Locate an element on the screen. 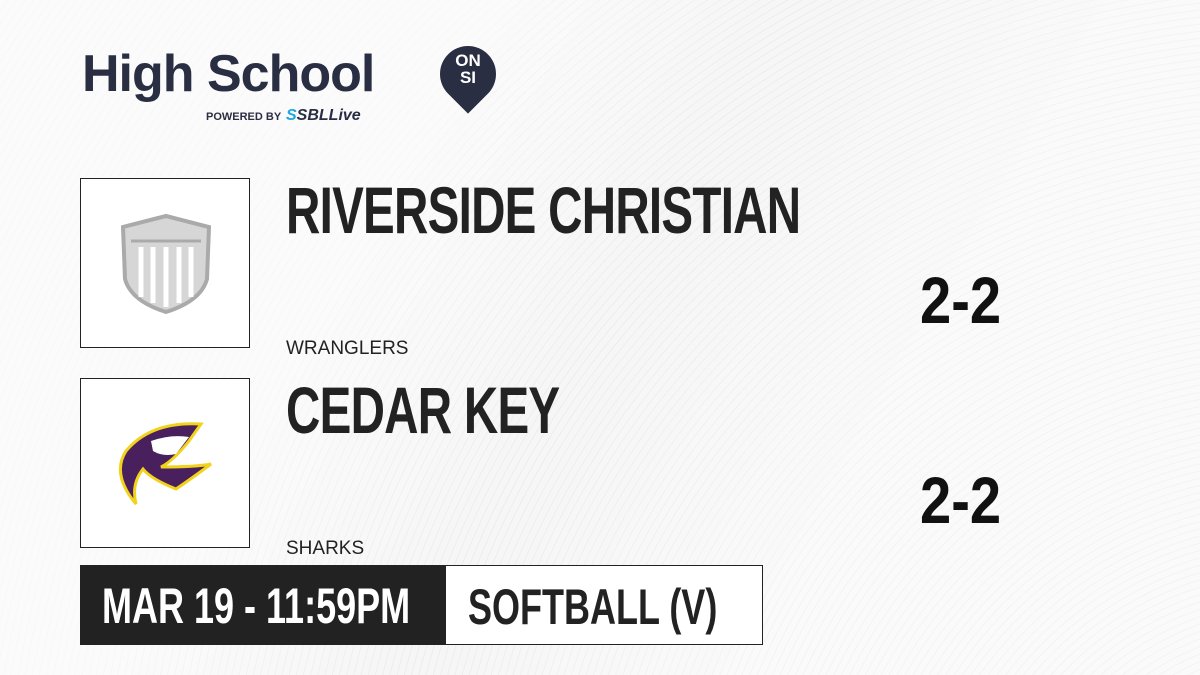  team-1-logo is located at coordinates (165, 263).